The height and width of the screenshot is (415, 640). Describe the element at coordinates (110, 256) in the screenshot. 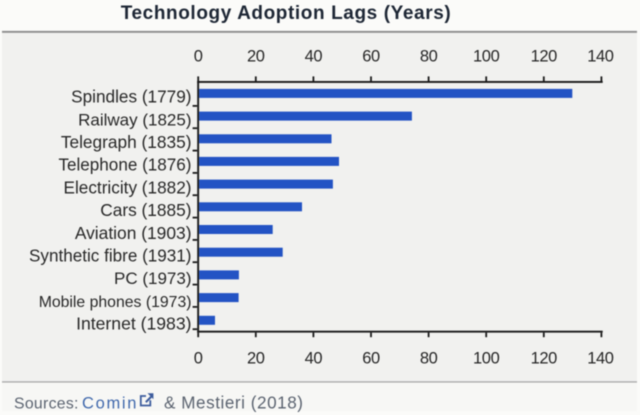

I see `svg-text: Synthetic fibre (1931)` at that location.